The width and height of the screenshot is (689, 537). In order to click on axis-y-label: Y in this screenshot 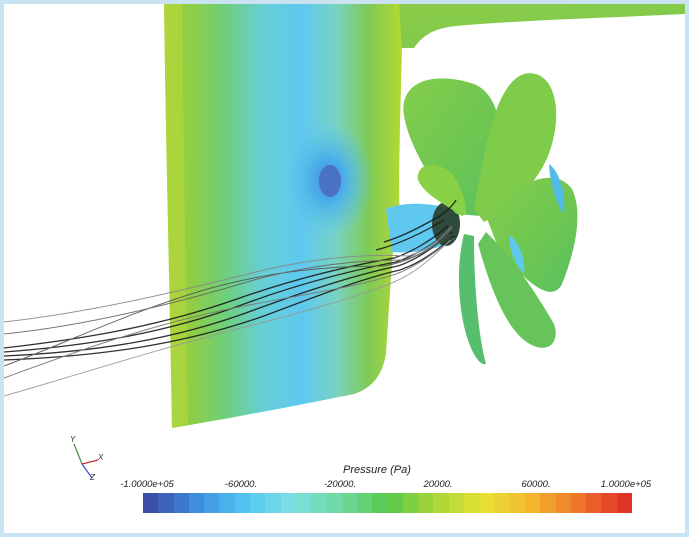, I will do `click(73, 439)`.